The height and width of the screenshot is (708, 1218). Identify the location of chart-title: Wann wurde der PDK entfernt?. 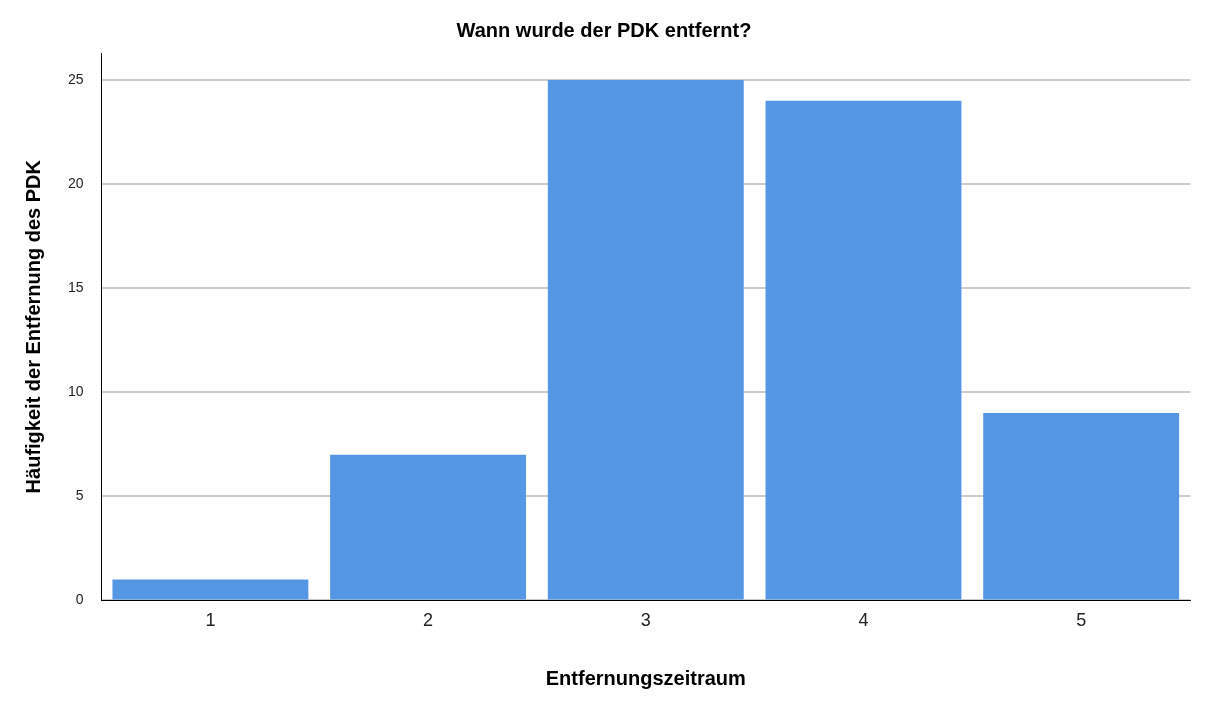
(604, 29).